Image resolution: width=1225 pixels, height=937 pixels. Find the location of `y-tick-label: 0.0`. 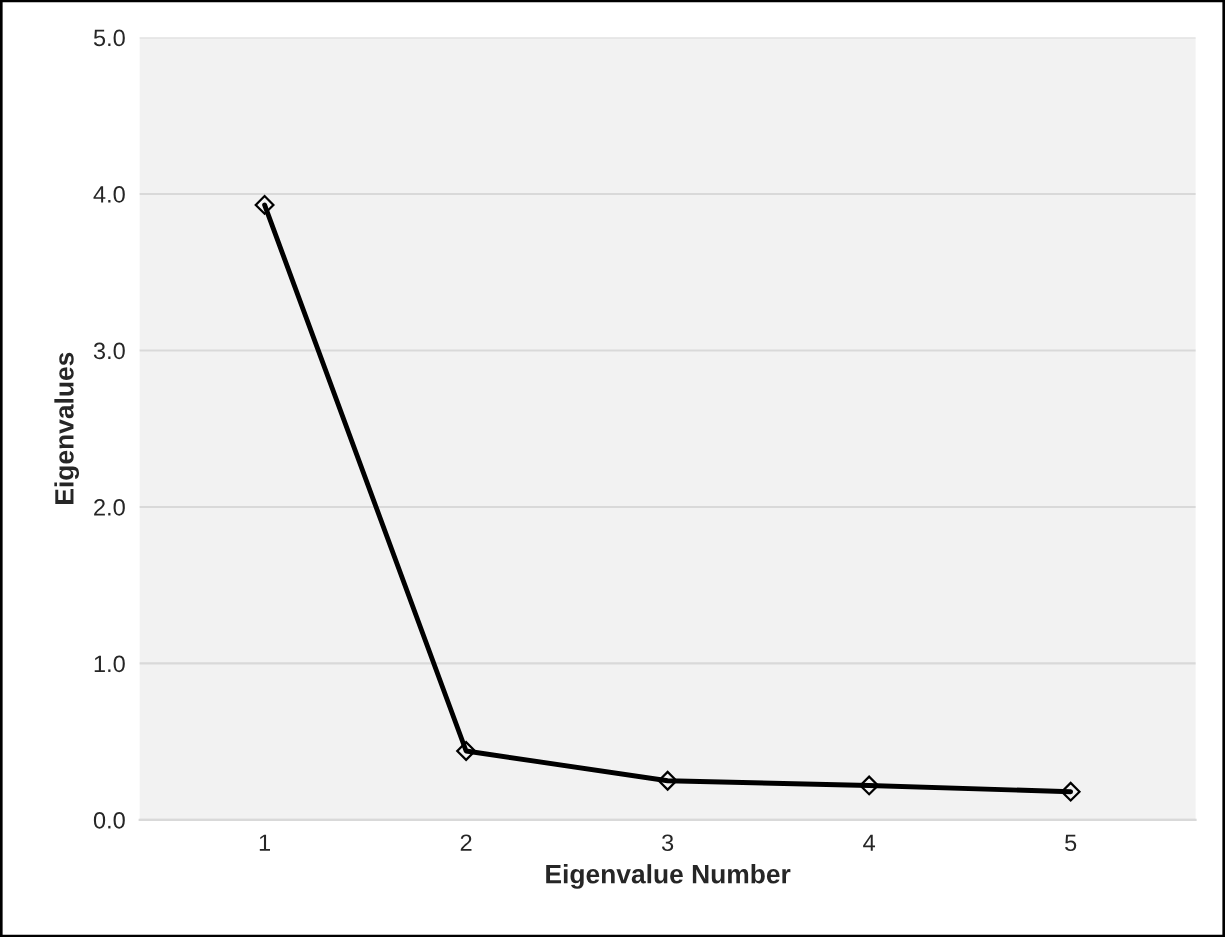

y-tick-label: 0.0 is located at coordinates (109, 820).